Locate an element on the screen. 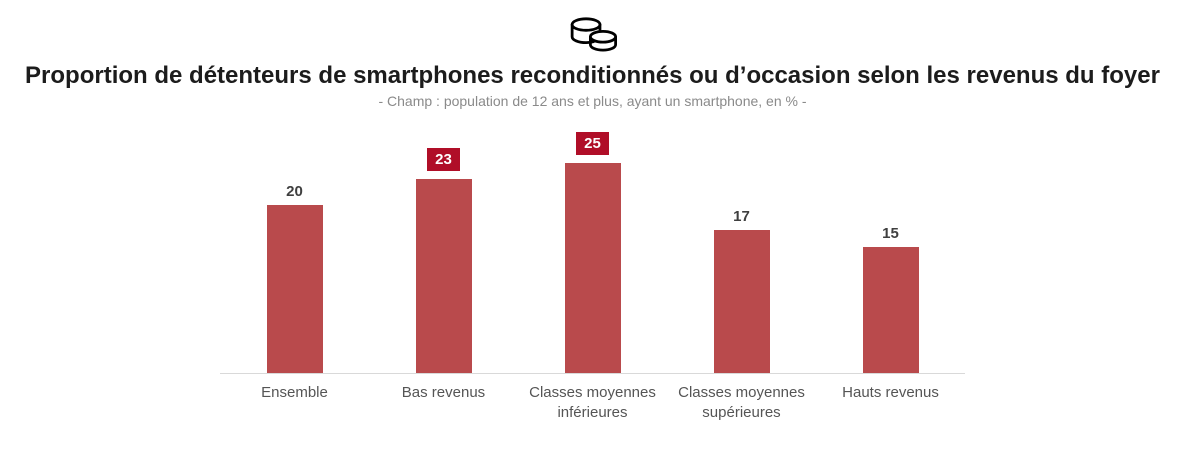 This screenshot has width=1185, height=468. value-label: 15 is located at coordinates (890, 233).